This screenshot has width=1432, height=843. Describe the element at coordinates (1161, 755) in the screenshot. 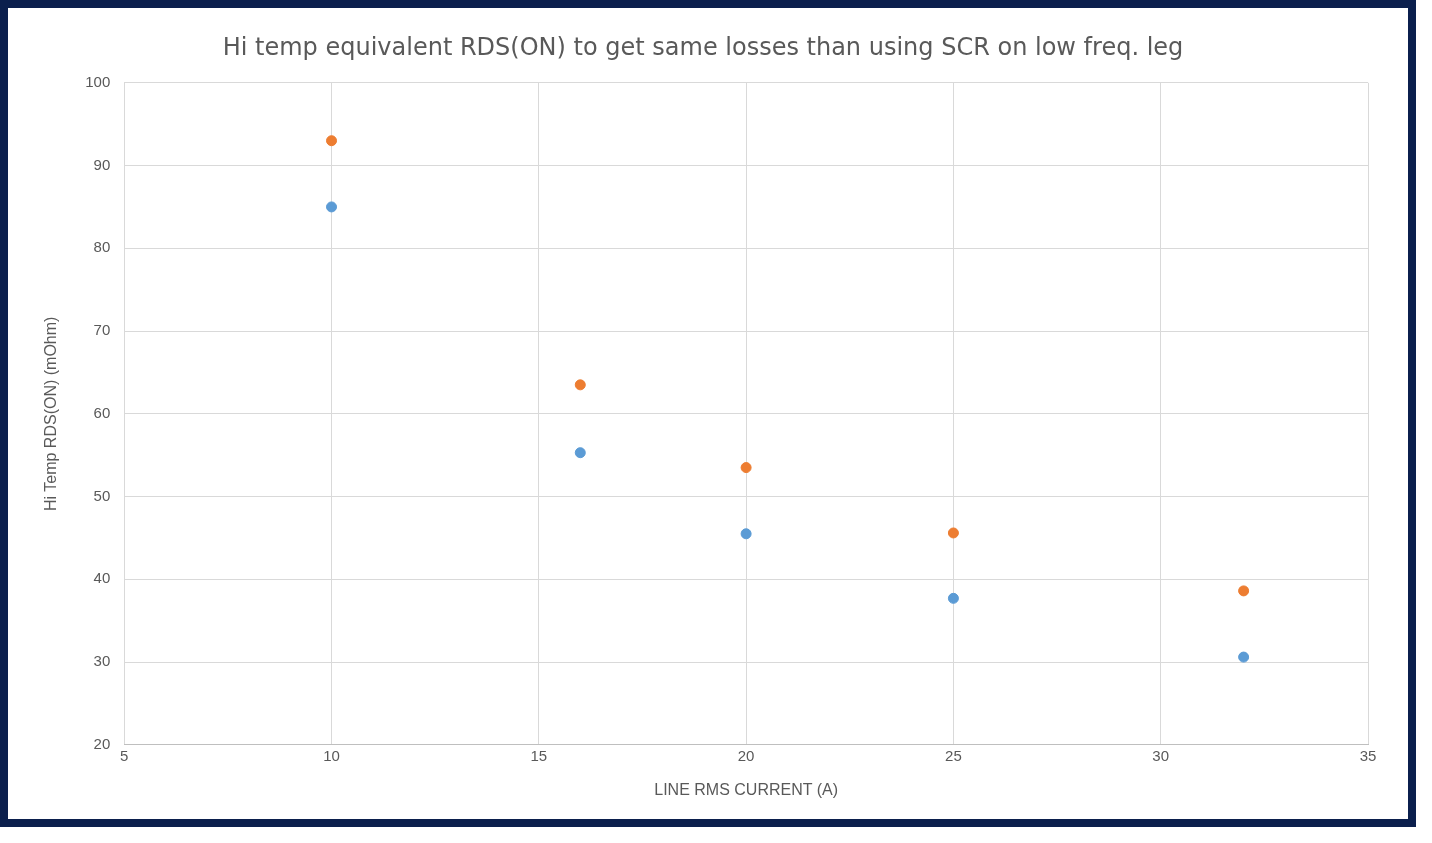

I see `x-tick-label: 30` at that location.